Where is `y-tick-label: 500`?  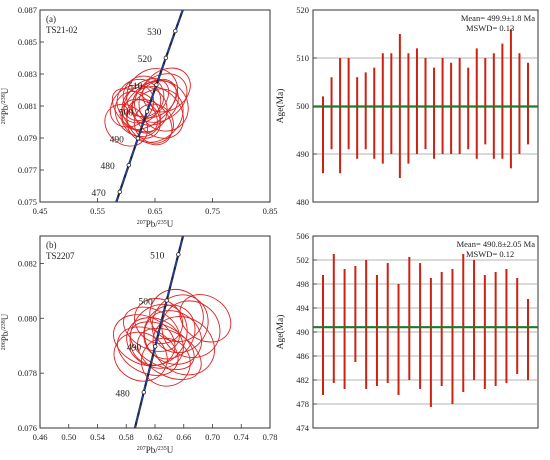
y-tick-label: 500 is located at coordinates (302, 106).